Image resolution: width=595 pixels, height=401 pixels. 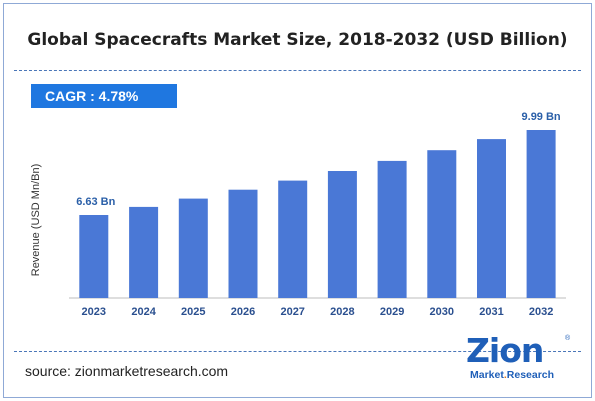 I want to click on bar-2023, so click(x=94, y=256).